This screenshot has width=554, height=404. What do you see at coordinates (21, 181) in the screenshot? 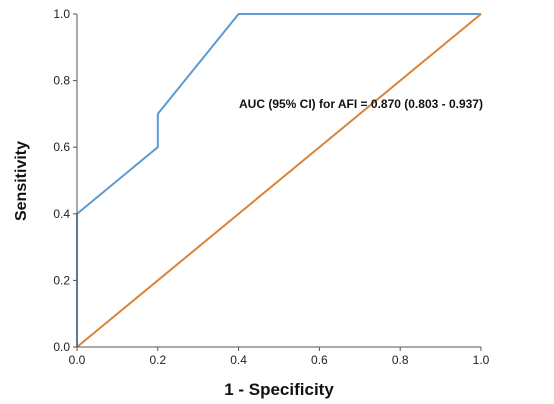
I see `y-axis-title: Sensitivity` at bounding box center [21, 181].